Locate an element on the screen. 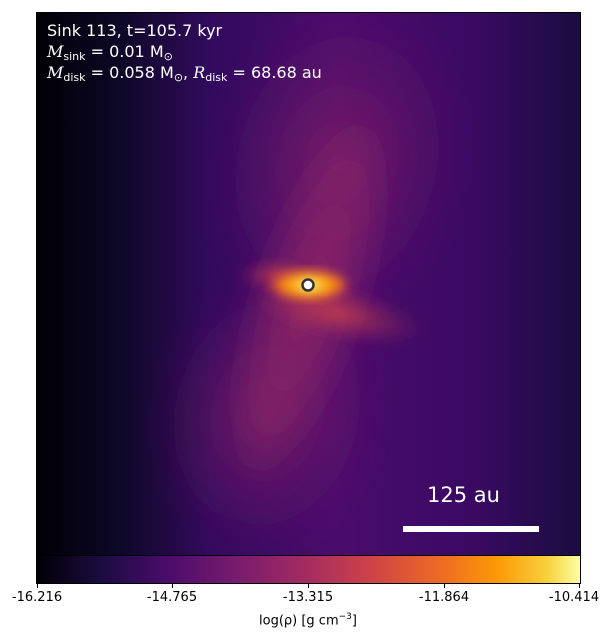 Image resolution: width=615 pixels, height=644 pixels. colorbar is located at coordinates (308, 569).